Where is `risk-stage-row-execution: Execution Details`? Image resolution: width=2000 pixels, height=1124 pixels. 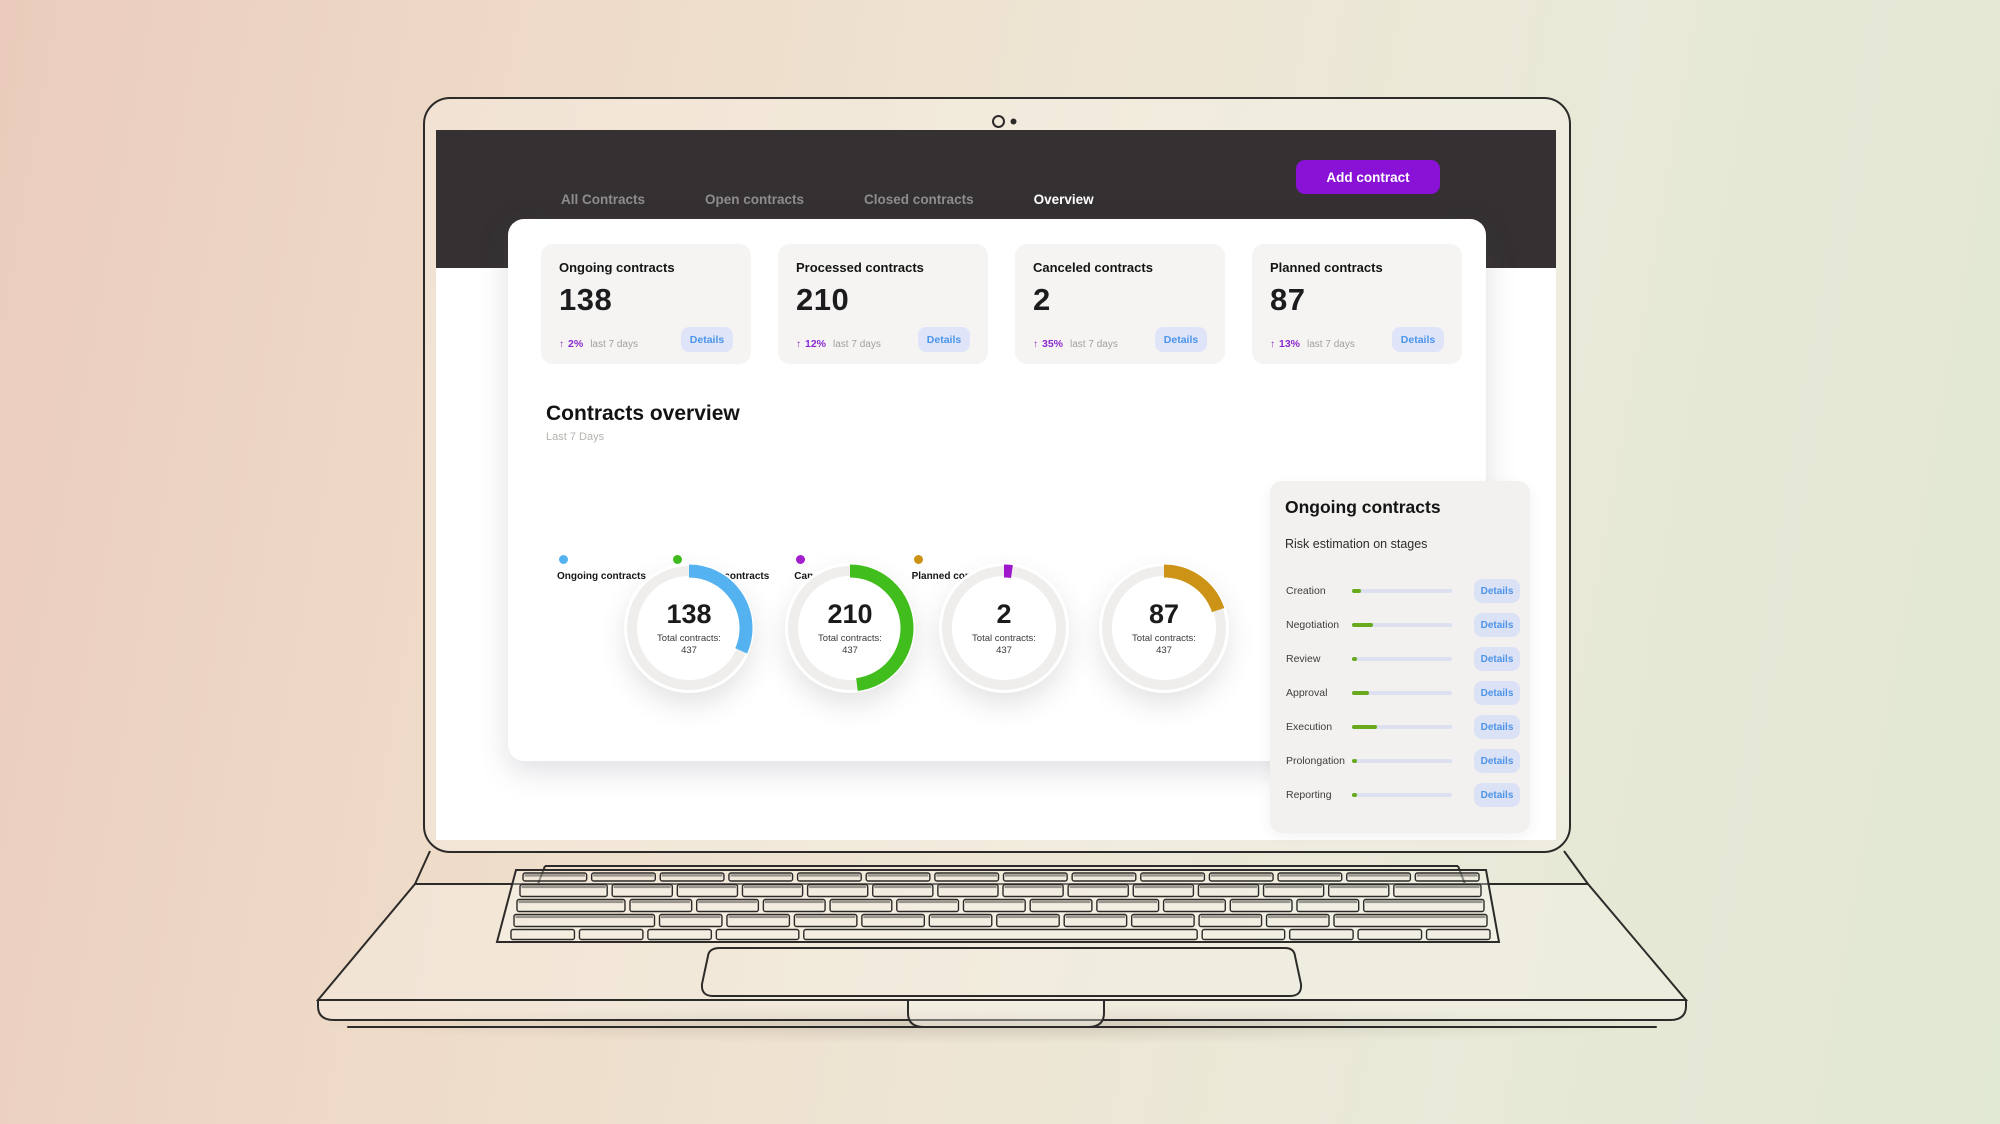
risk-stage-row-execution: Execution Details is located at coordinates (1400, 727).